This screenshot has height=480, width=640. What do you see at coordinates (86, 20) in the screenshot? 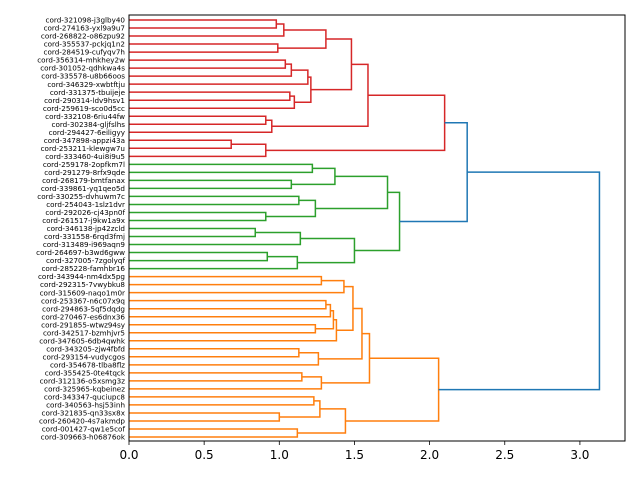
I see `leaf-label: cord-321098-j3glby40` at bounding box center [86, 20].